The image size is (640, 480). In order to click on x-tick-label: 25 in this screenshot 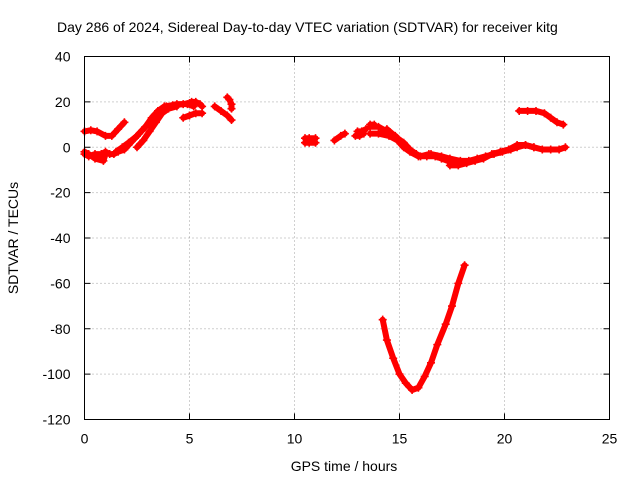, I will do `click(610, 439)`.